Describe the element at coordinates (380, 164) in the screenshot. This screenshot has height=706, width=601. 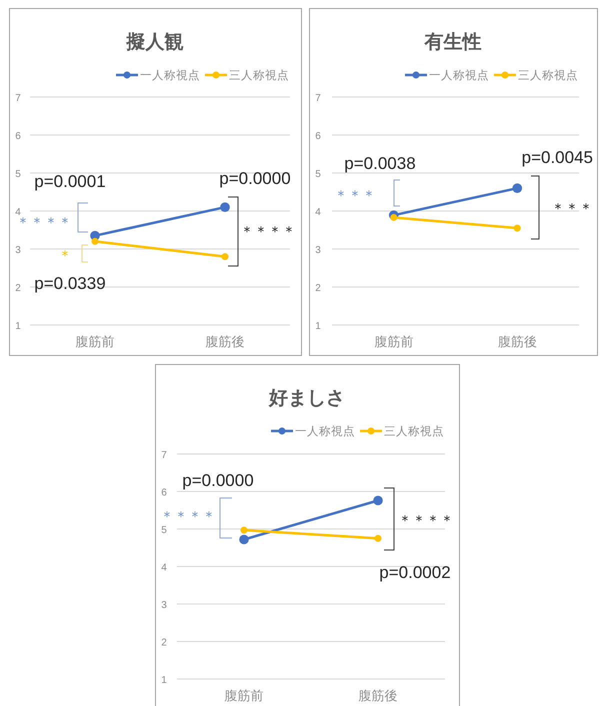
I see `annotation: p=0.0038` at that location.